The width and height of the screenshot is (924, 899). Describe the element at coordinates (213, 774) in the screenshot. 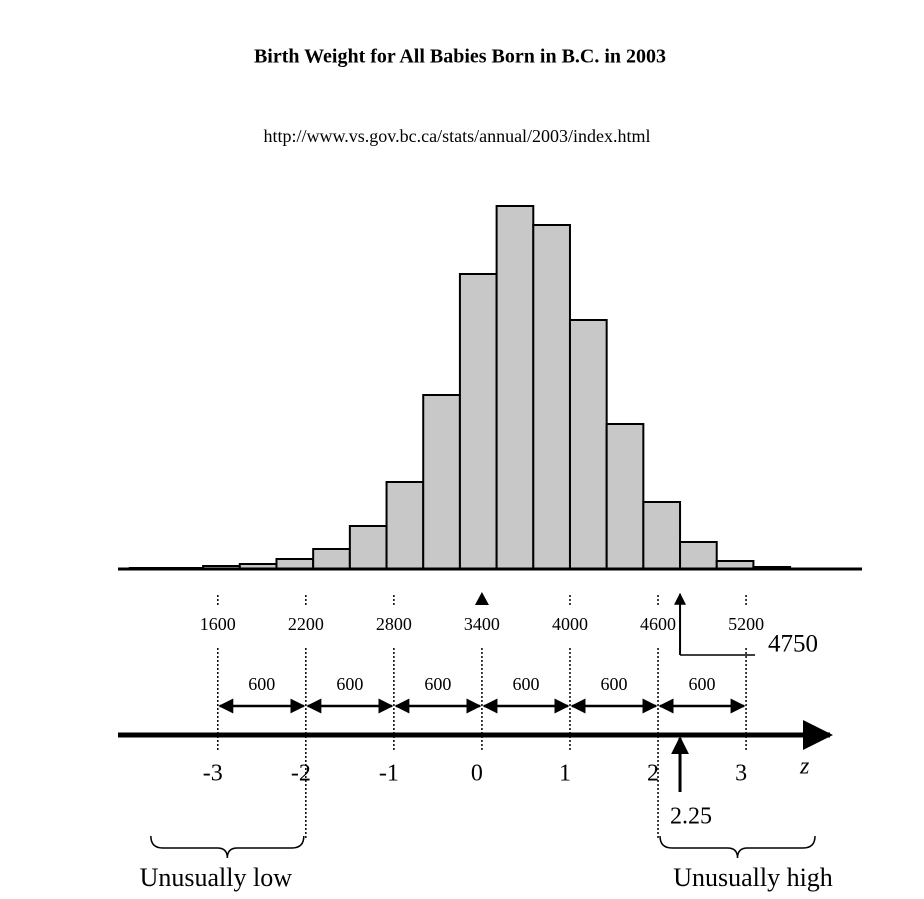

I see `z-tick-label: -3` at that location.